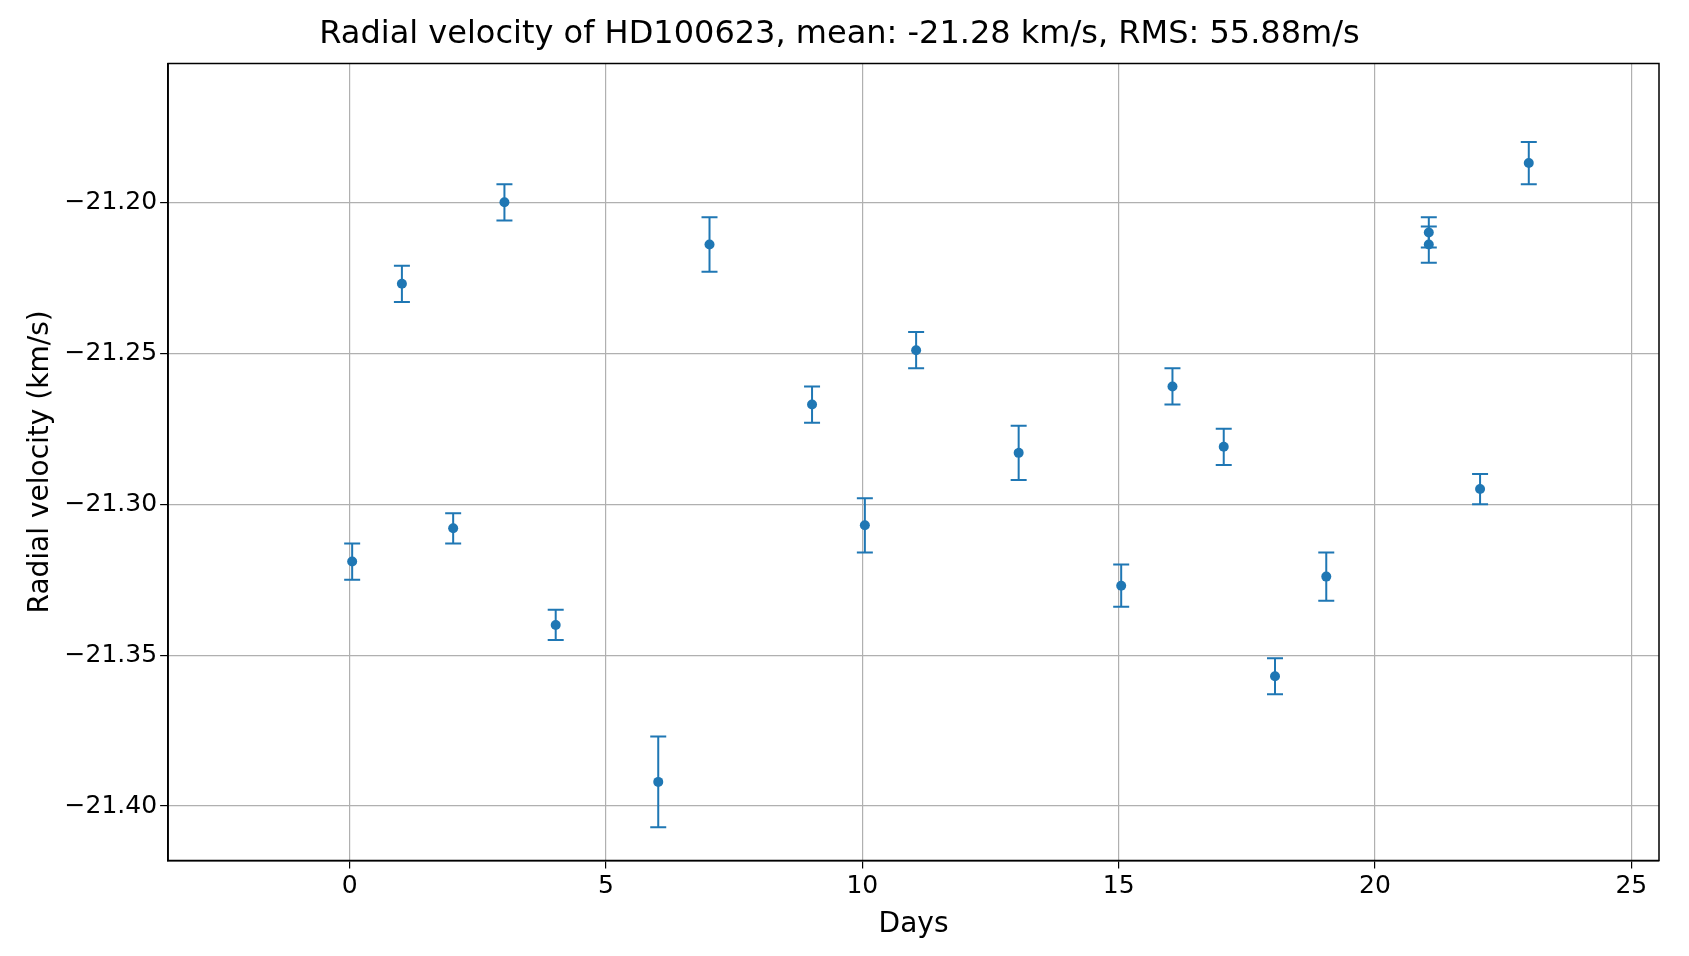 The width and height of the screenshot is (1689, 956). I want to click on x-tick-label: 15, so click(1118, 884).